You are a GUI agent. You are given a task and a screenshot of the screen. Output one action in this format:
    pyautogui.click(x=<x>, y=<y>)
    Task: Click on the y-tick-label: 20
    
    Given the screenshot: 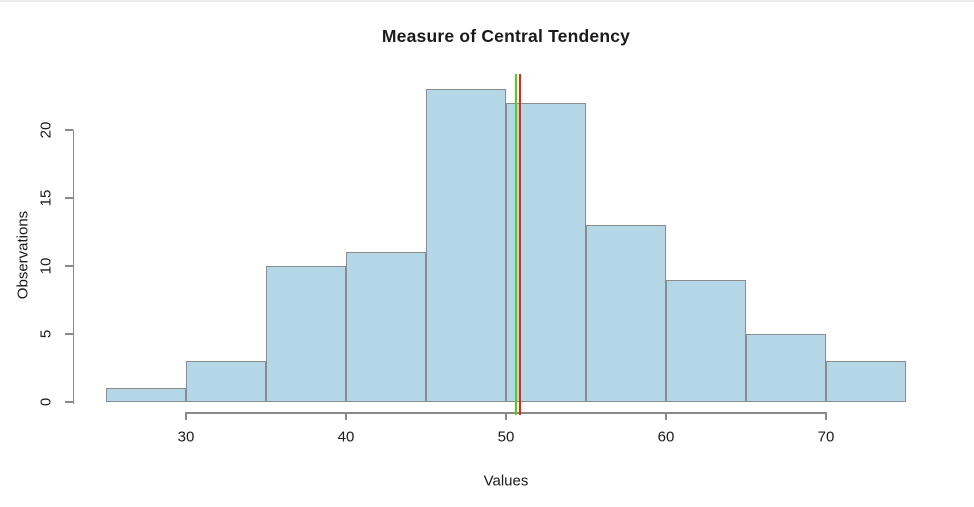 What is the action you would take?
    pyautogui.click(x=46, y=130)
    